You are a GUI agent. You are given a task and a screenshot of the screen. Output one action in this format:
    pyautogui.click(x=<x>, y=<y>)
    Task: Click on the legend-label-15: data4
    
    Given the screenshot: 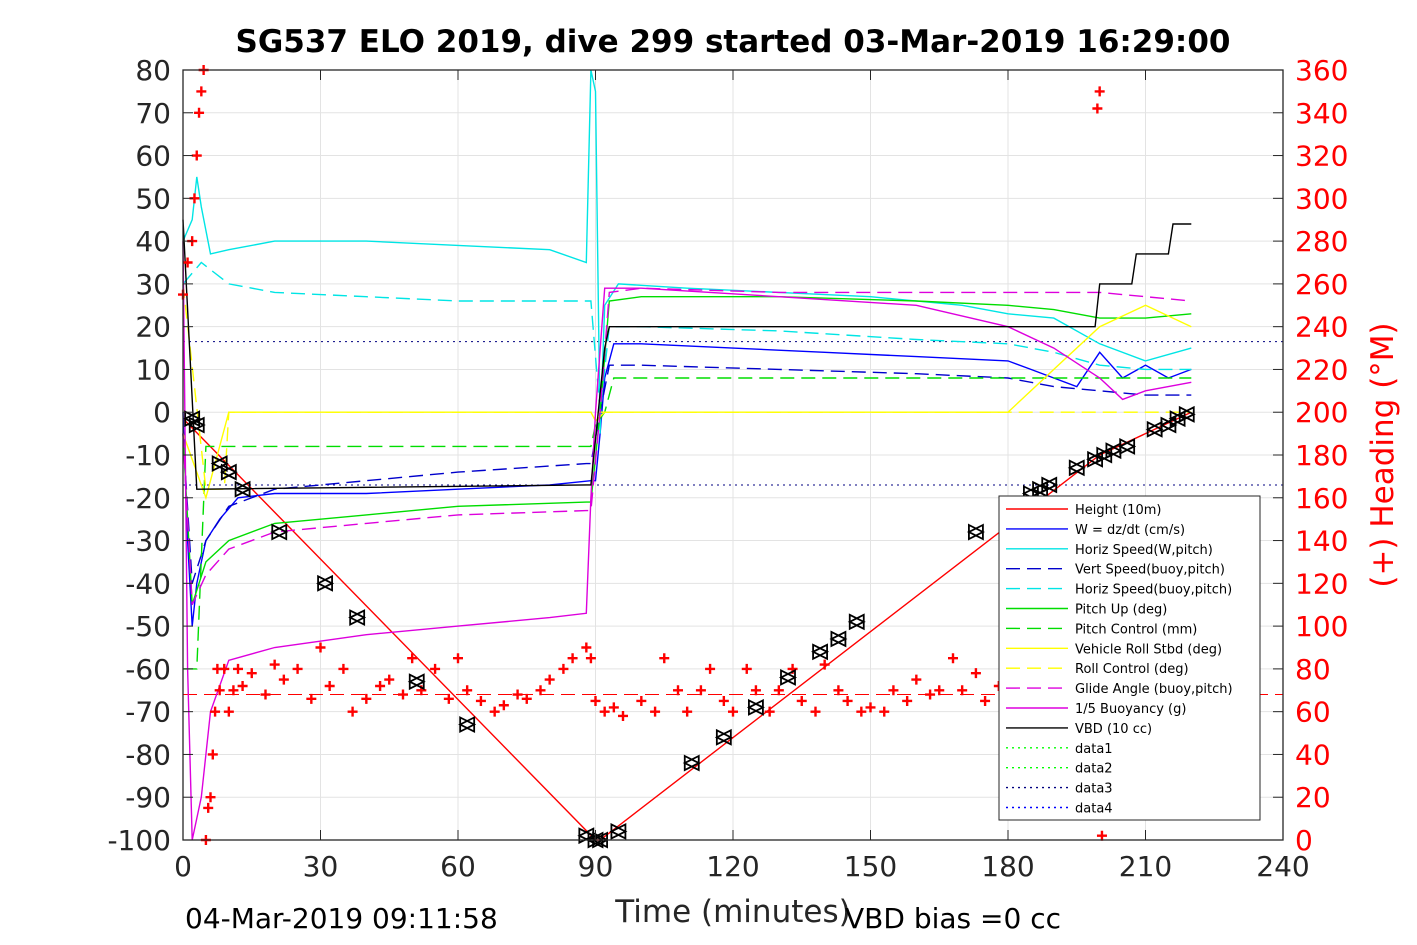 What is the action you would take?
    pyautogui.click(x=1094, y=809)
    